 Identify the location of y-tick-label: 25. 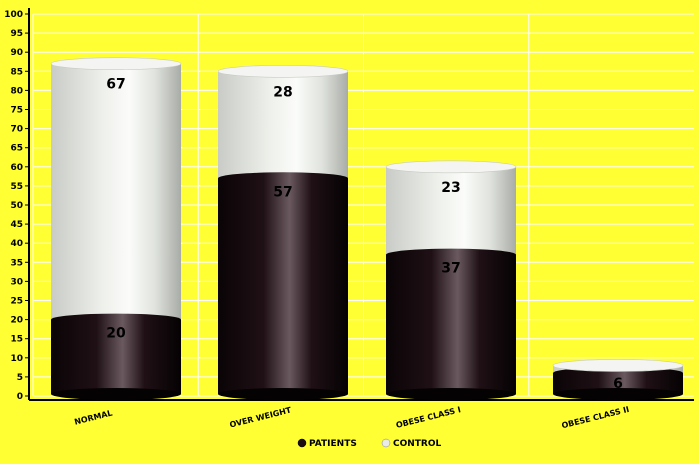
(16, 302).